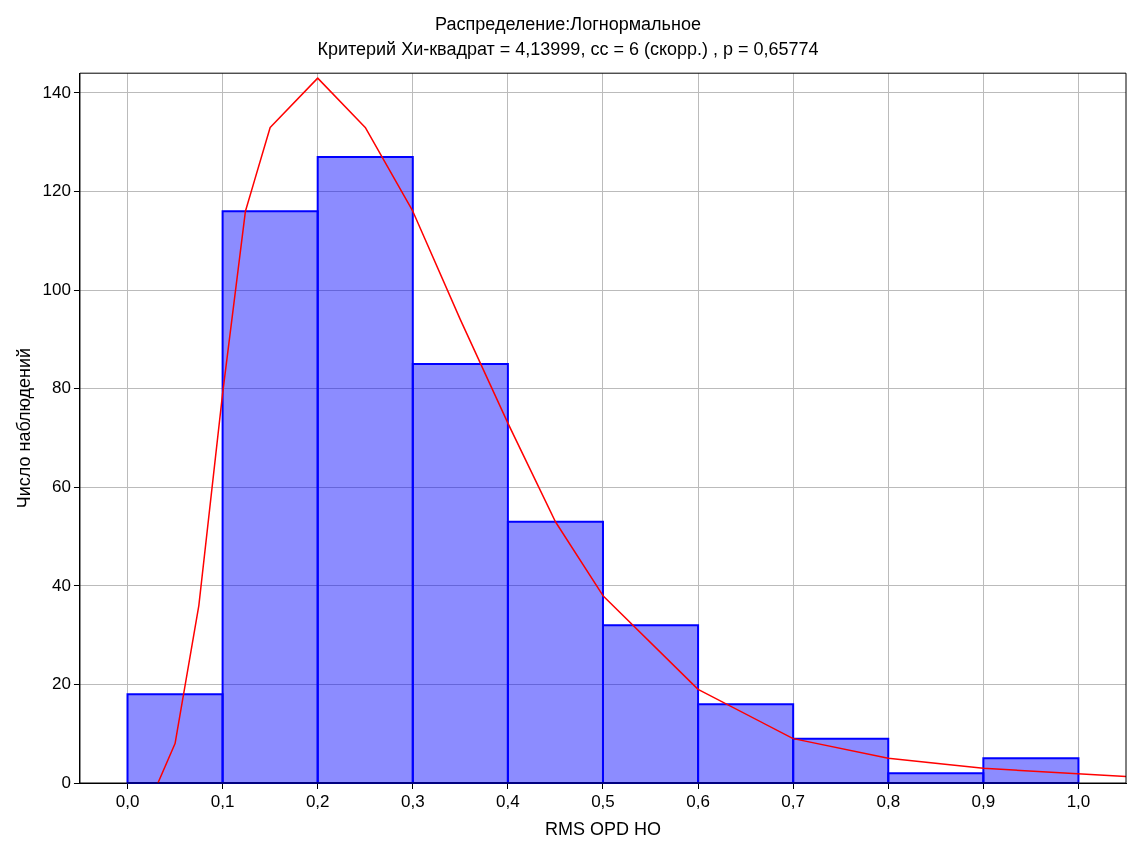 The width and height of the screenshot is (1128, 850). I want to click on x-tick-label: 0,5, so click(603, 801).